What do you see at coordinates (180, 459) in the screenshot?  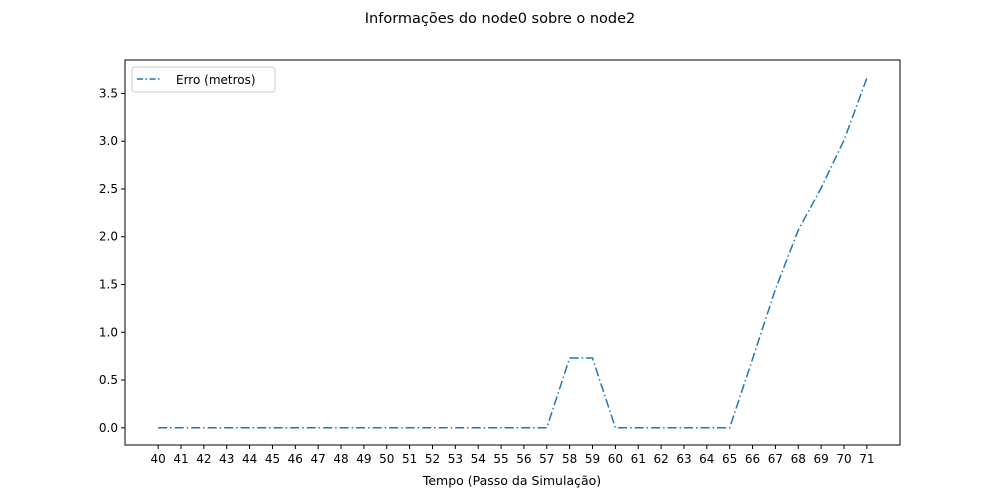 I see `x-tick-label: 41` at bounding box center [180, 459].